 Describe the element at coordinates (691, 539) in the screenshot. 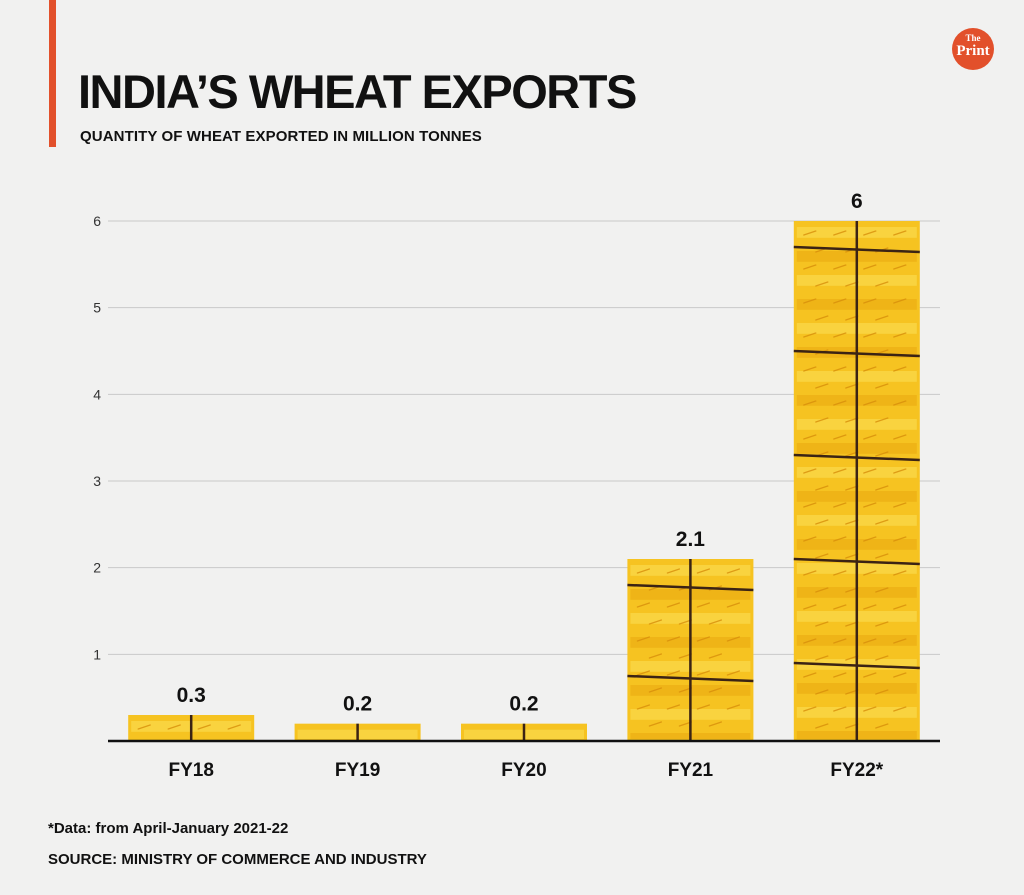

I see `data-label: 2.1` at that location.